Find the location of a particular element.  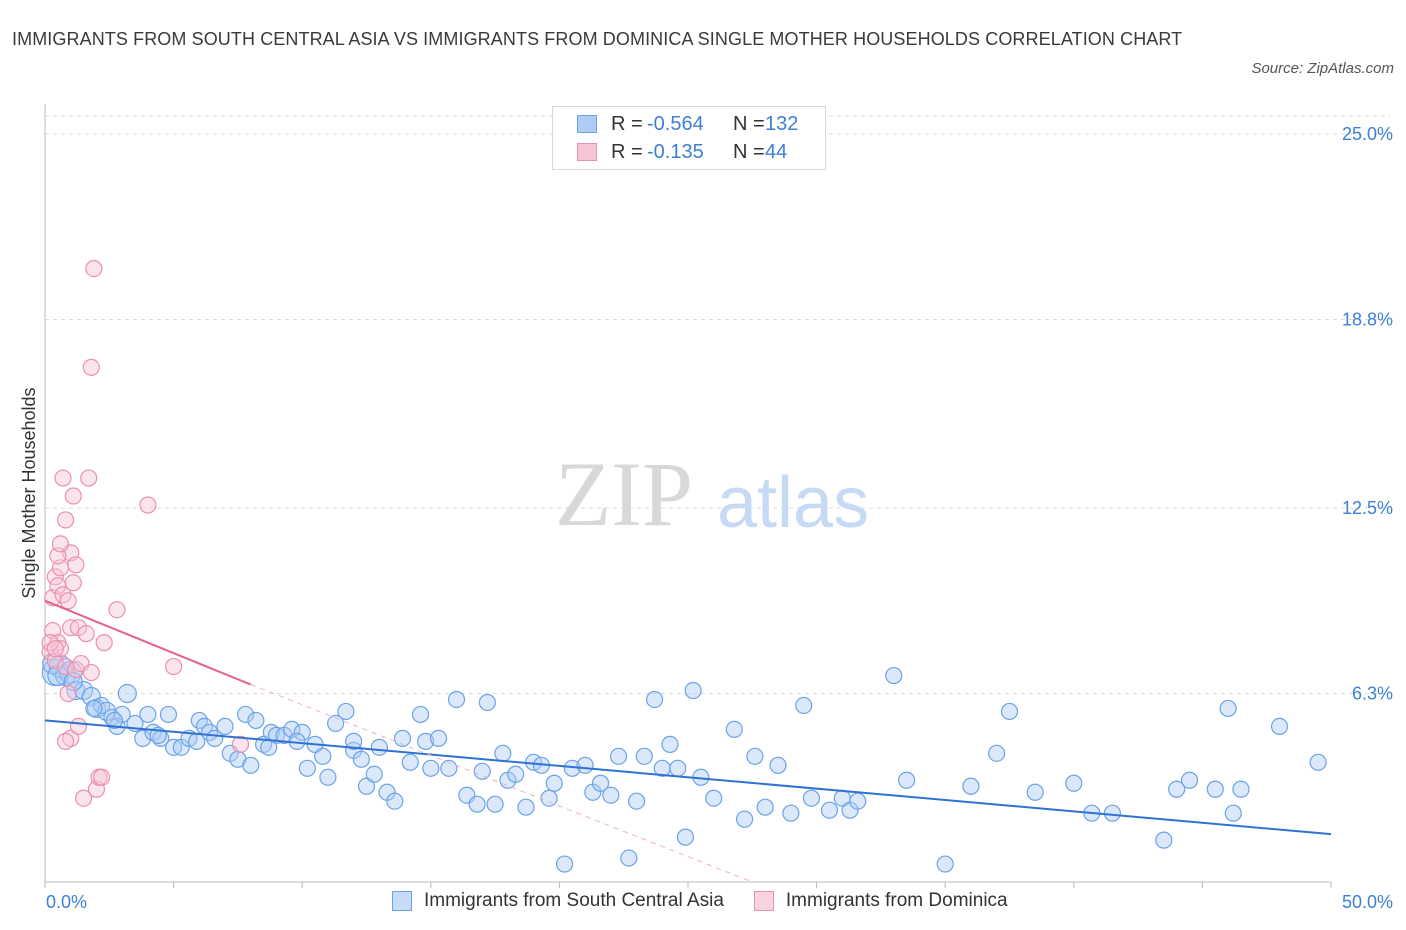

y-axis-label: Single Mother Households is located at coordinates (29, 492).